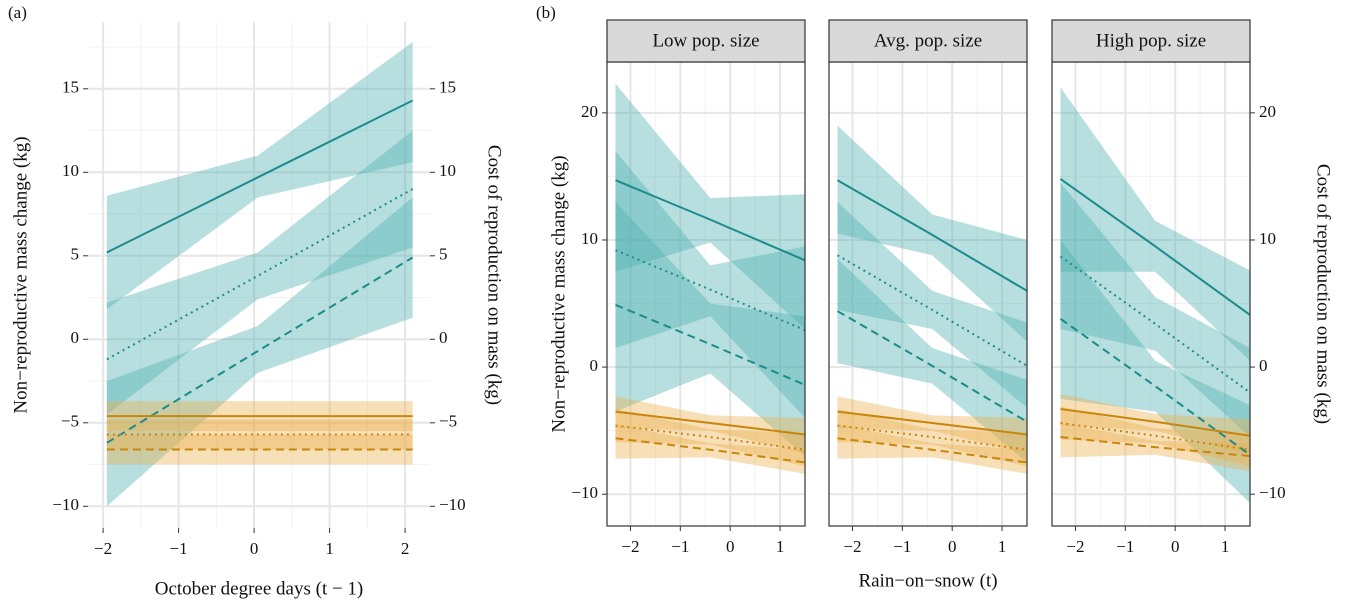 The image size is (1347, 606). Describe the element at coordinates (70, 87) in the screenshot. I see `y-tick-label: 15` at that location.